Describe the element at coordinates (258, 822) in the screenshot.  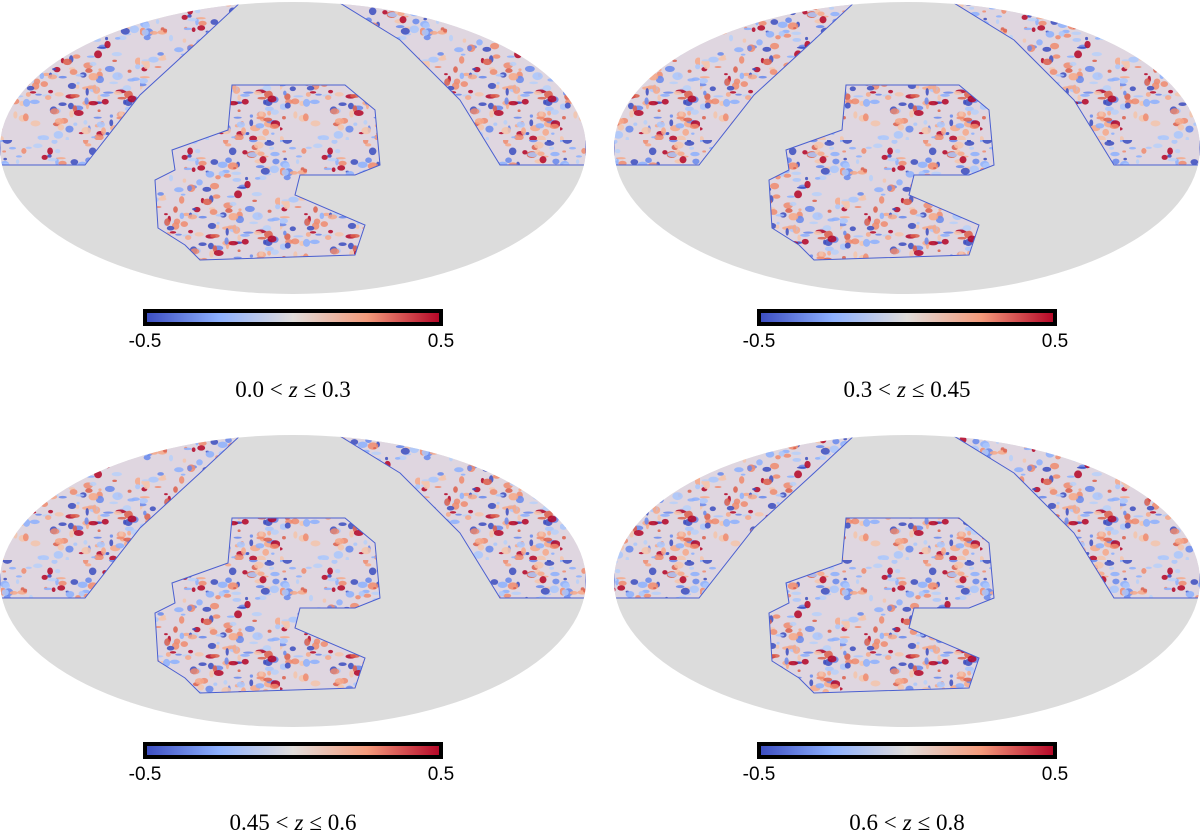
I see `title-left: 0.45 <` at that location.